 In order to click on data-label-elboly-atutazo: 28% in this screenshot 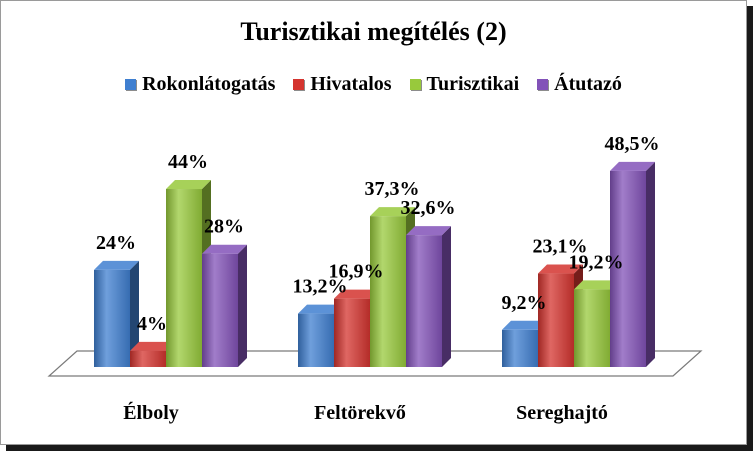, I will do `click(224, 227)`.